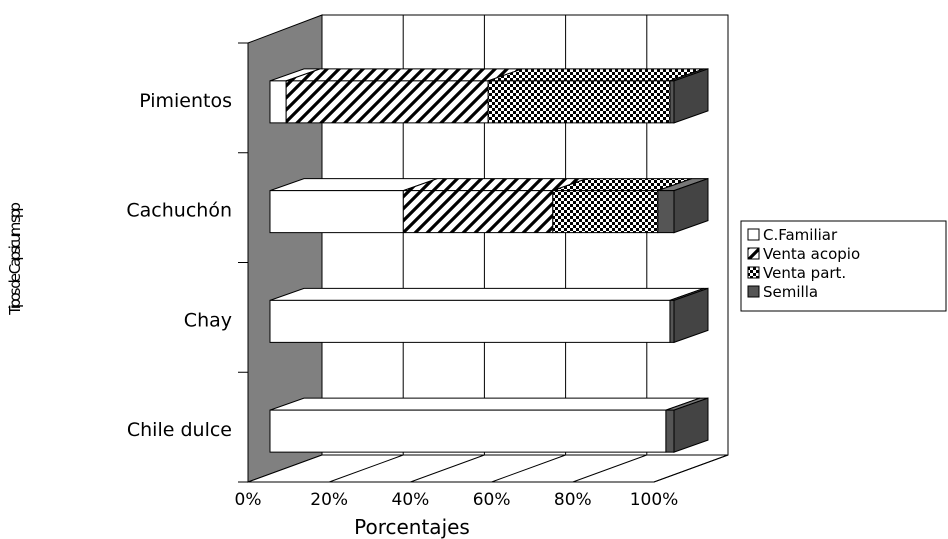 The height and width of the screenshot is (539, 948). Describe the element at coordinates (492, 500) in the screenshot. I see `x-tick-label: 60%` at that location.